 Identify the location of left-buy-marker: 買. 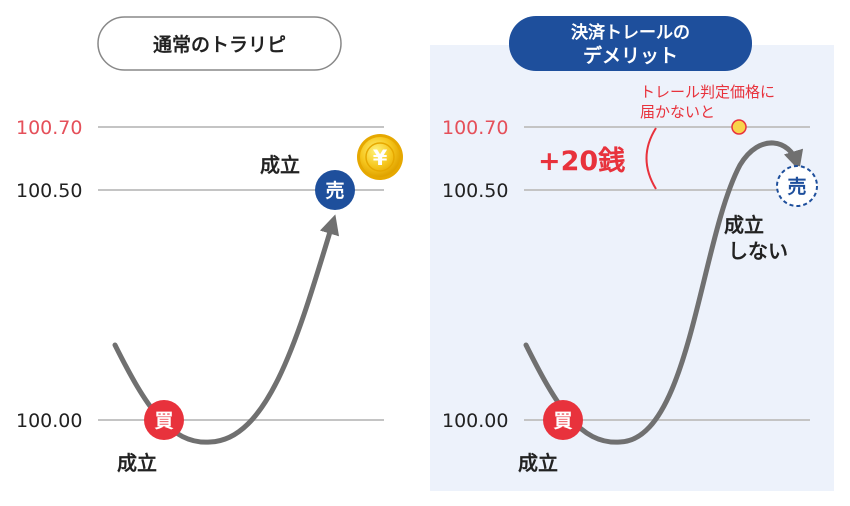
(164, 420).